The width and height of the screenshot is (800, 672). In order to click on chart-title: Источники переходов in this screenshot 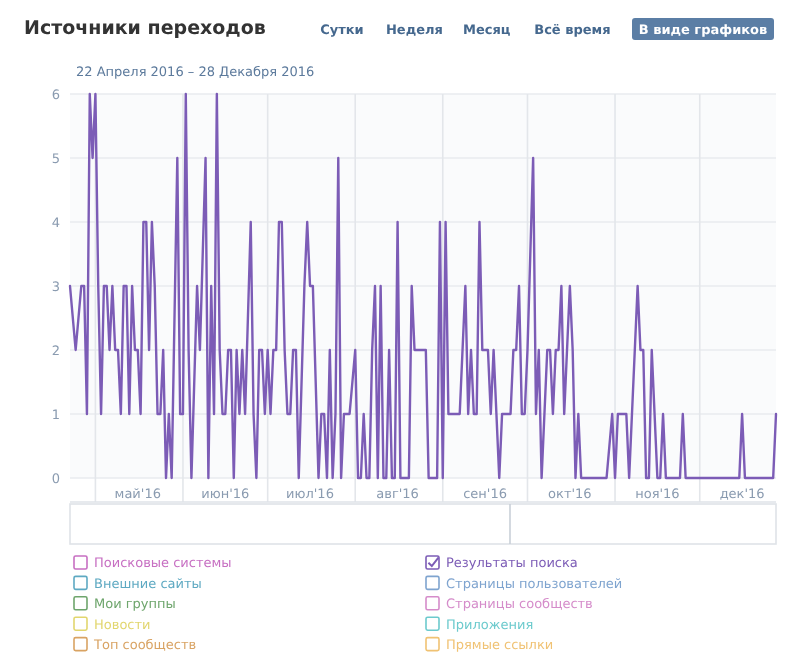, I will do `click(145, 29)`.